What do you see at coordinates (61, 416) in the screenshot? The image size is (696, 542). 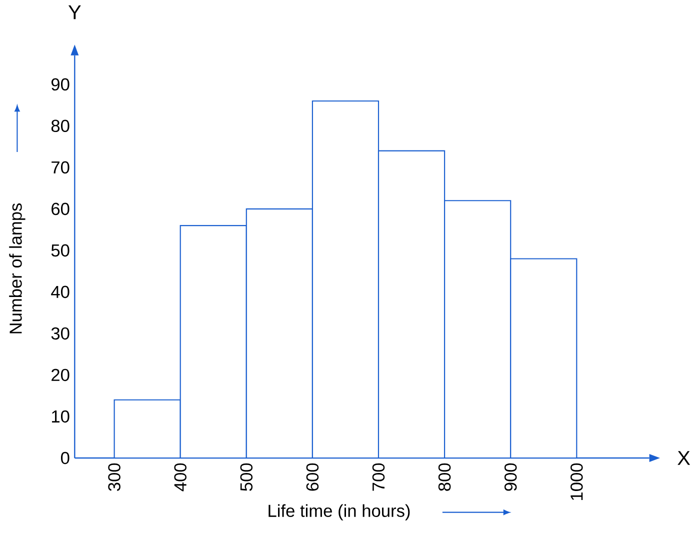 I see `y-tick-label: 10` at bounding box center [61, 416].